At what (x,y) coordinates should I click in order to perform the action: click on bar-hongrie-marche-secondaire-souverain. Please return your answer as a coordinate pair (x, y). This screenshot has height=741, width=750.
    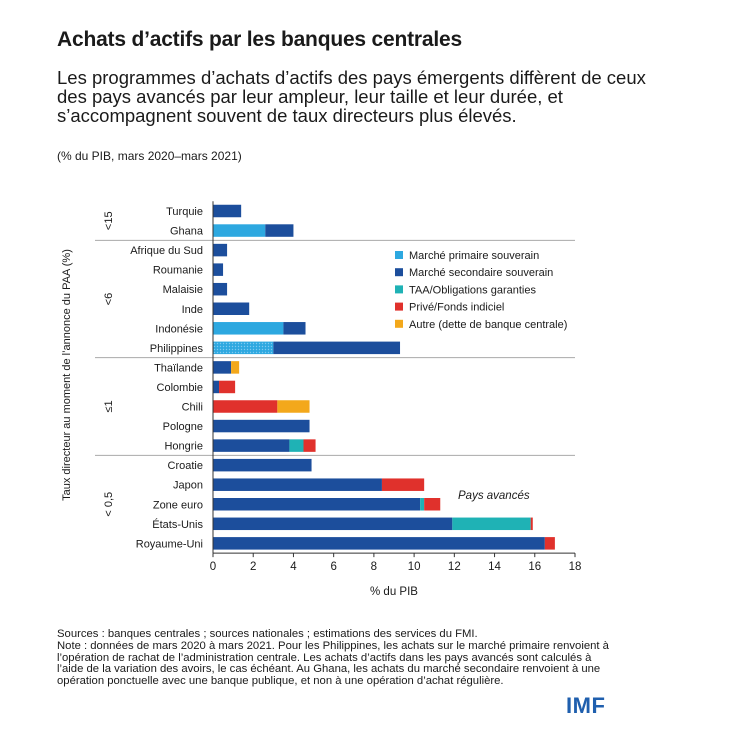
    Looking at the image, I should click on (251, 445).